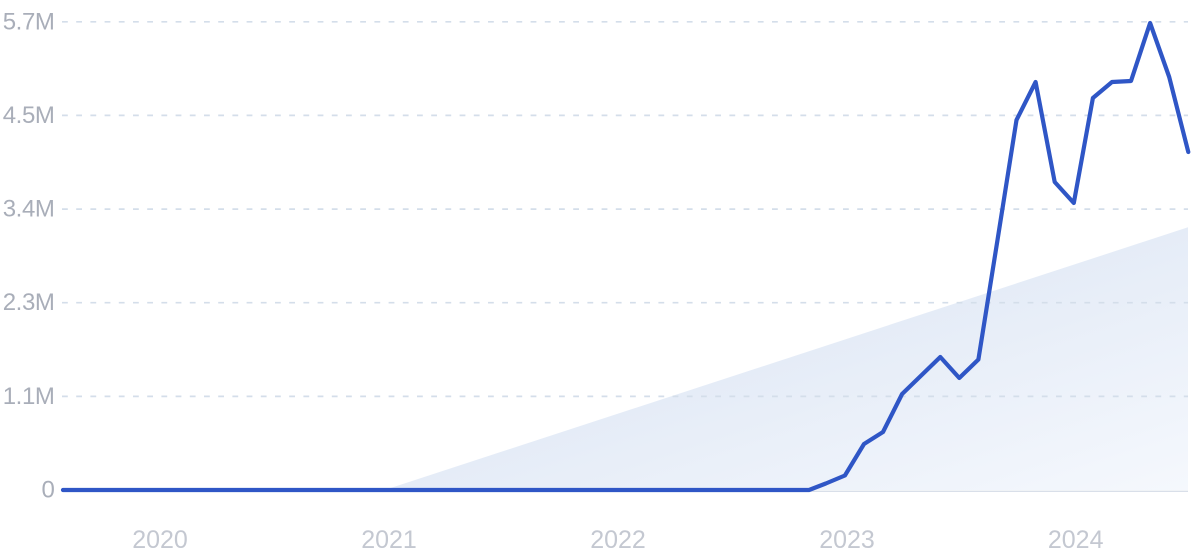 This screenshot has height=556, width=1200. What do you see at coordinates (29, 396) in the screenshot?
I see `svg-text: 1.1M` at bounding box center [29, 396].